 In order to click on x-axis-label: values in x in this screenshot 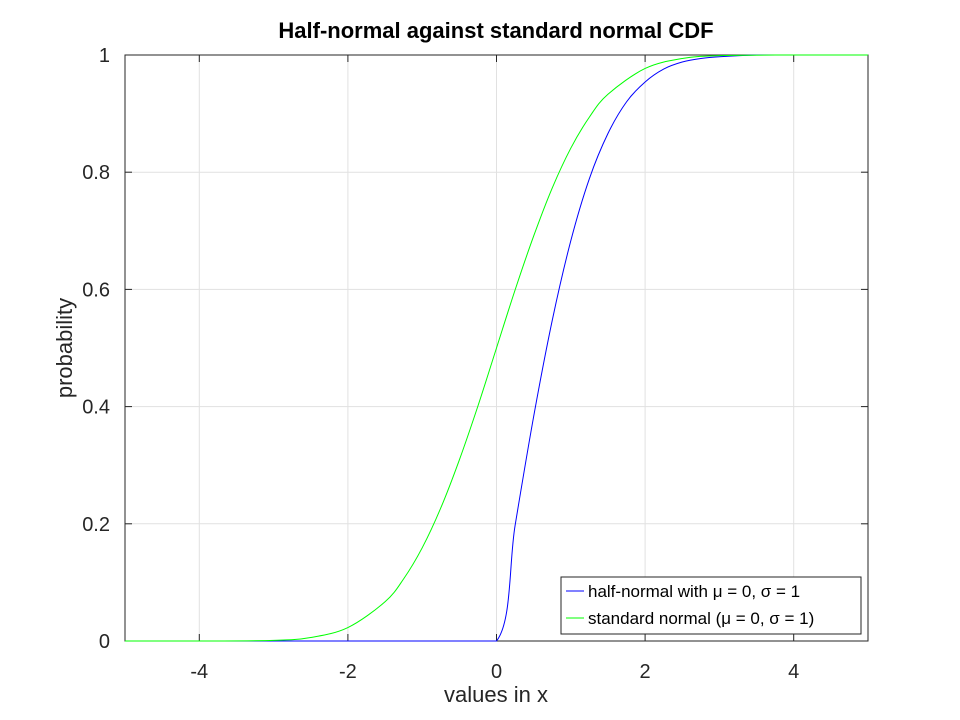, I will do `click(496, 694)`.